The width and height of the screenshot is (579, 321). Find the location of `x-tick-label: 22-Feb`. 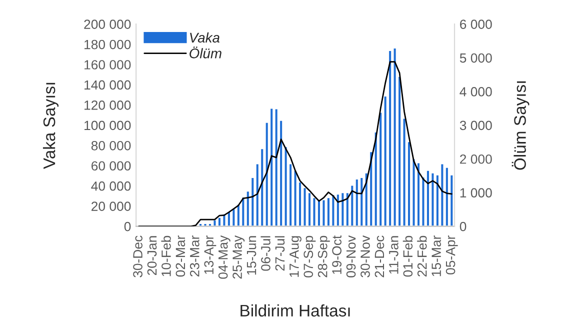

x-tick-label: 22-Feb is located at coordinates (422, 256).